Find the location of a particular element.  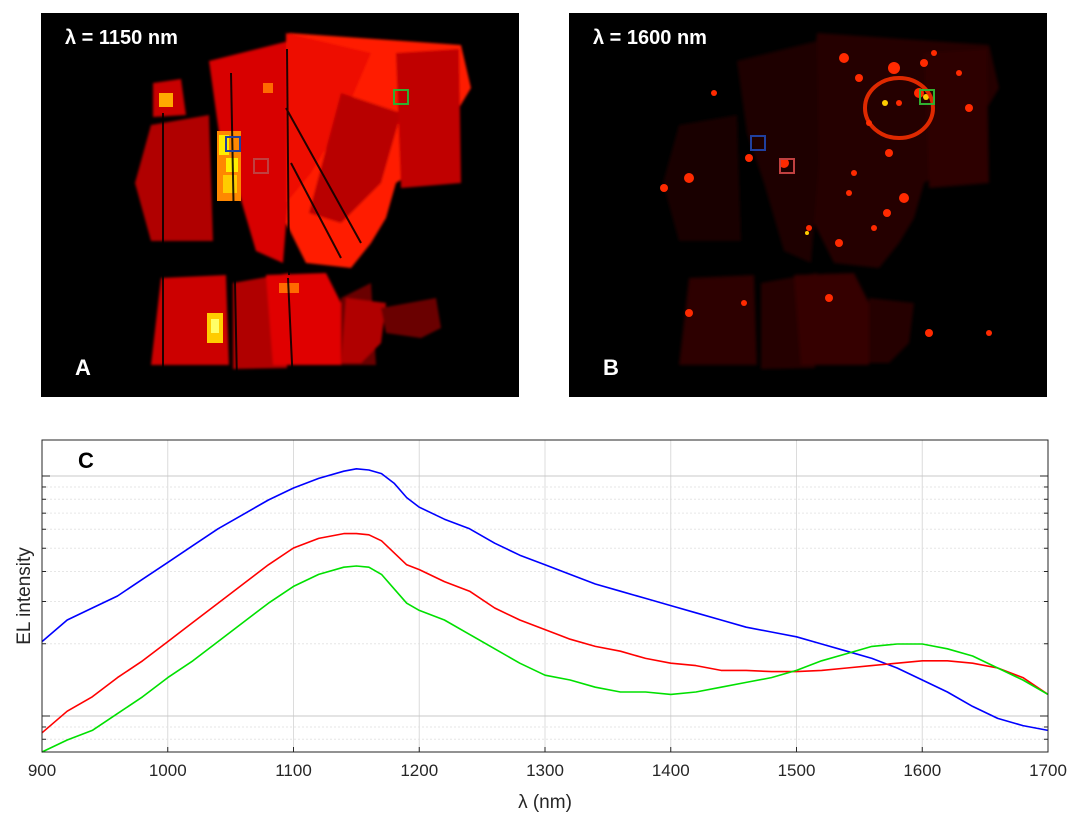

x-tick-label: 1000 is located at coordinates (168, 770).